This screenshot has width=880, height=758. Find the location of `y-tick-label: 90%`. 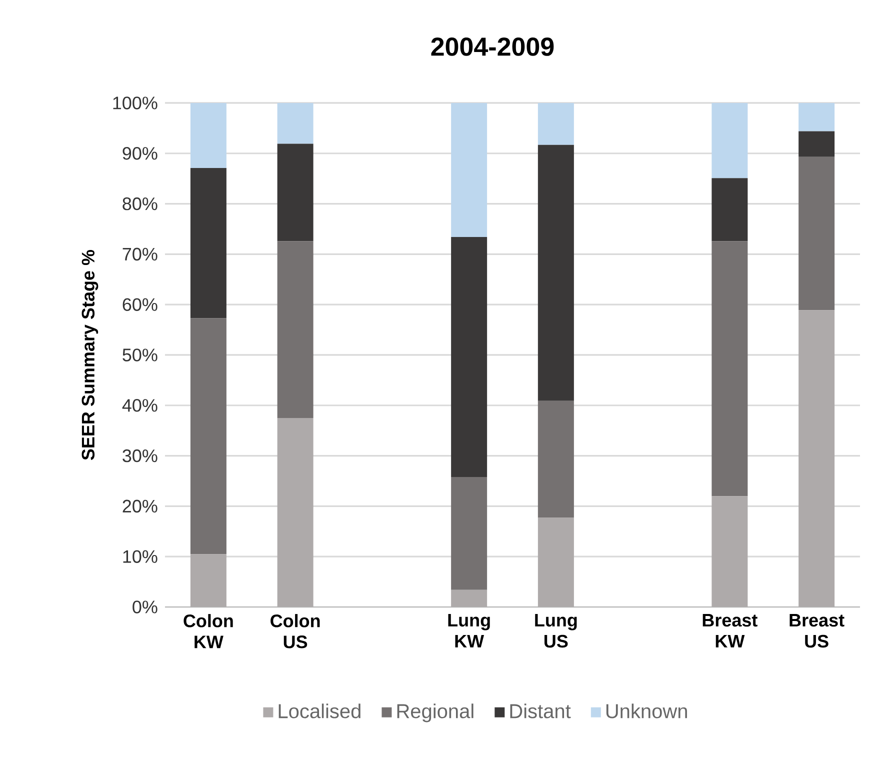

y-tick-label: 90% is located at coordinates (140, 153).